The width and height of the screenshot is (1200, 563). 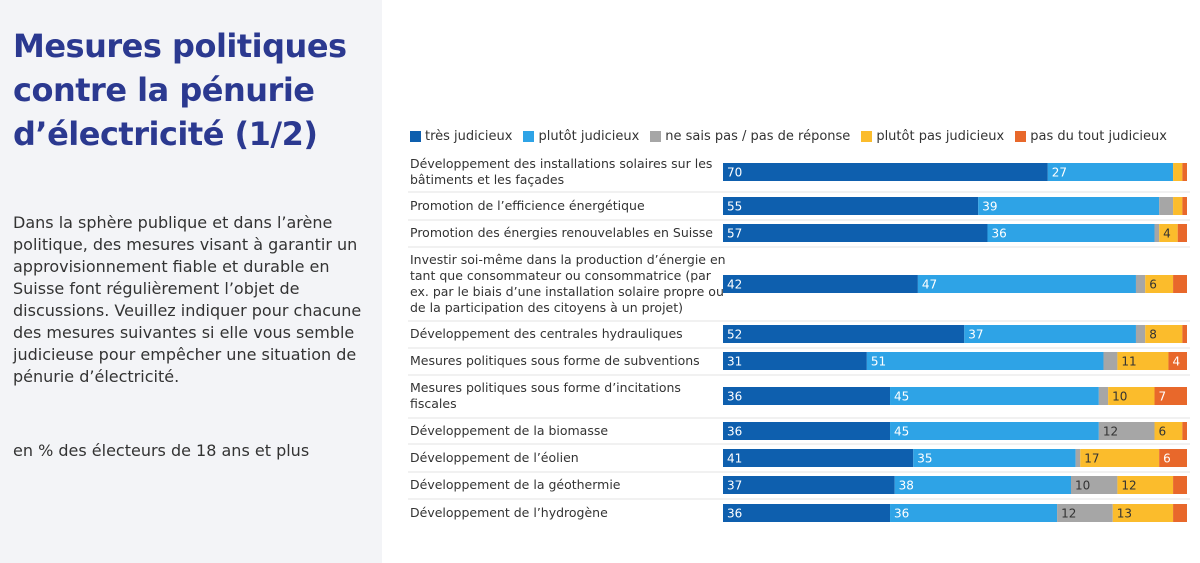 I want to click on category-label: Développement des centrales hydrauliques, so click(x=546, y=333).